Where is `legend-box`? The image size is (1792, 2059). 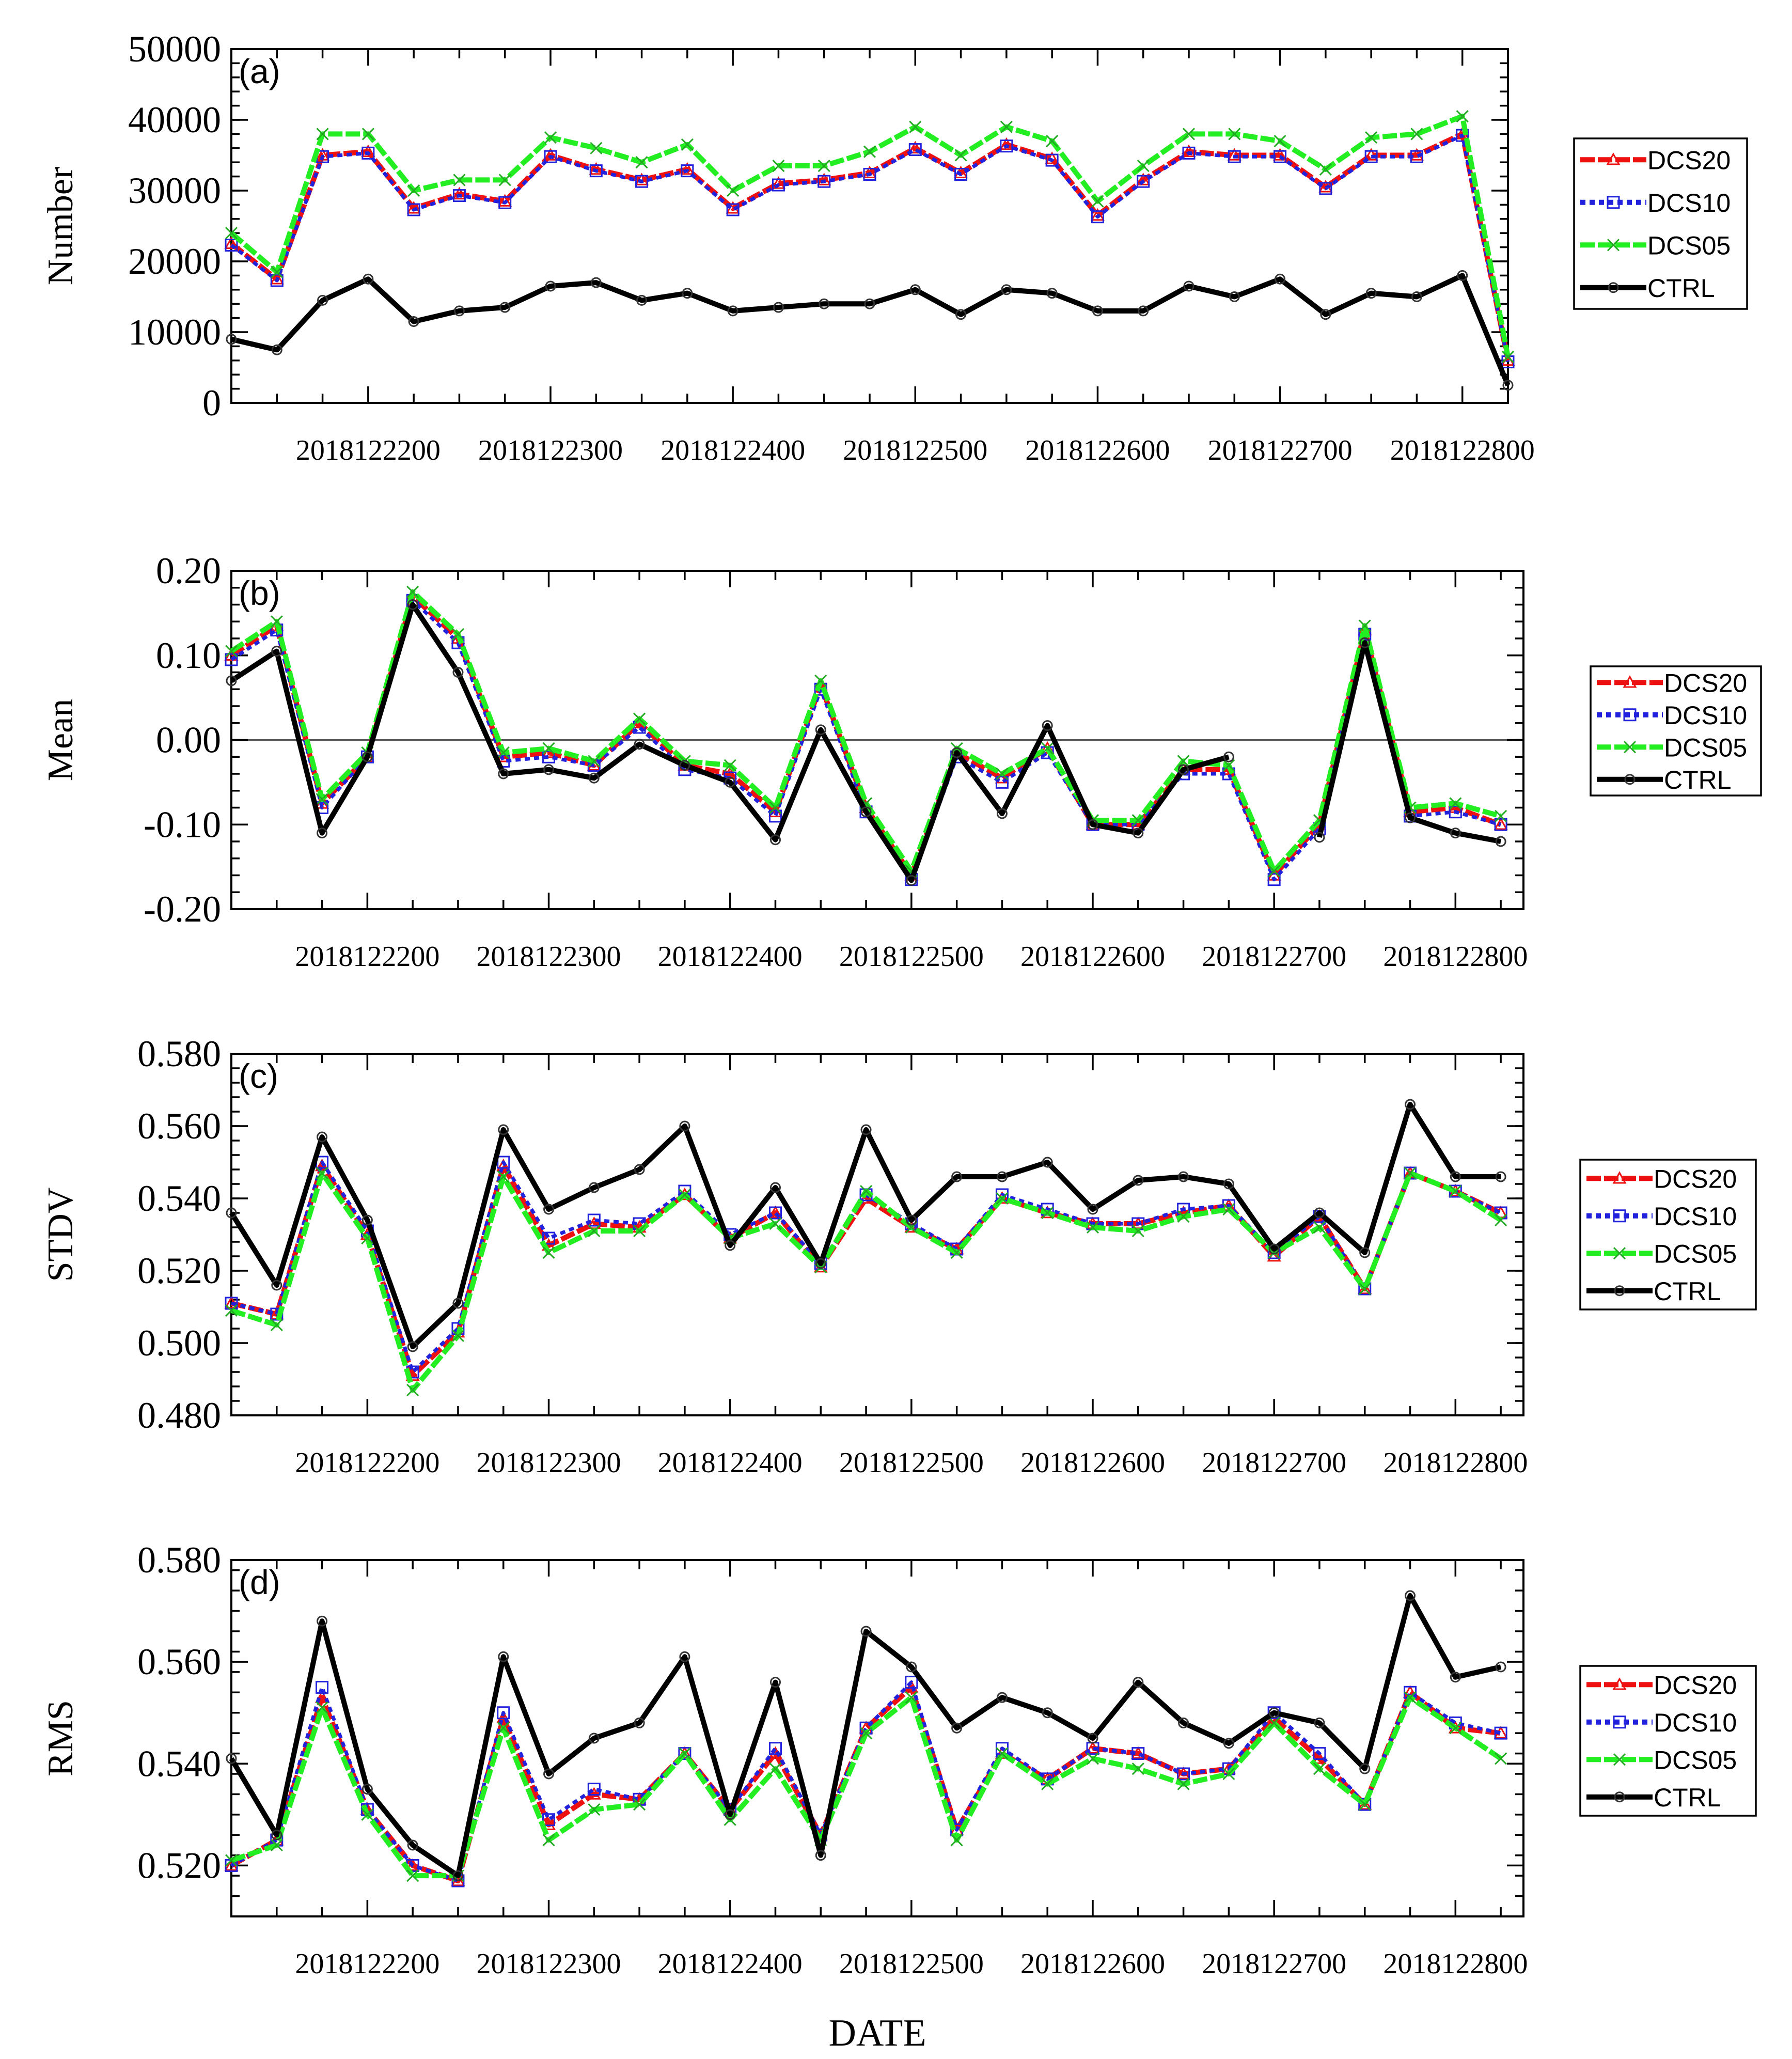
legend-box is located at coordinates (1676, 731).